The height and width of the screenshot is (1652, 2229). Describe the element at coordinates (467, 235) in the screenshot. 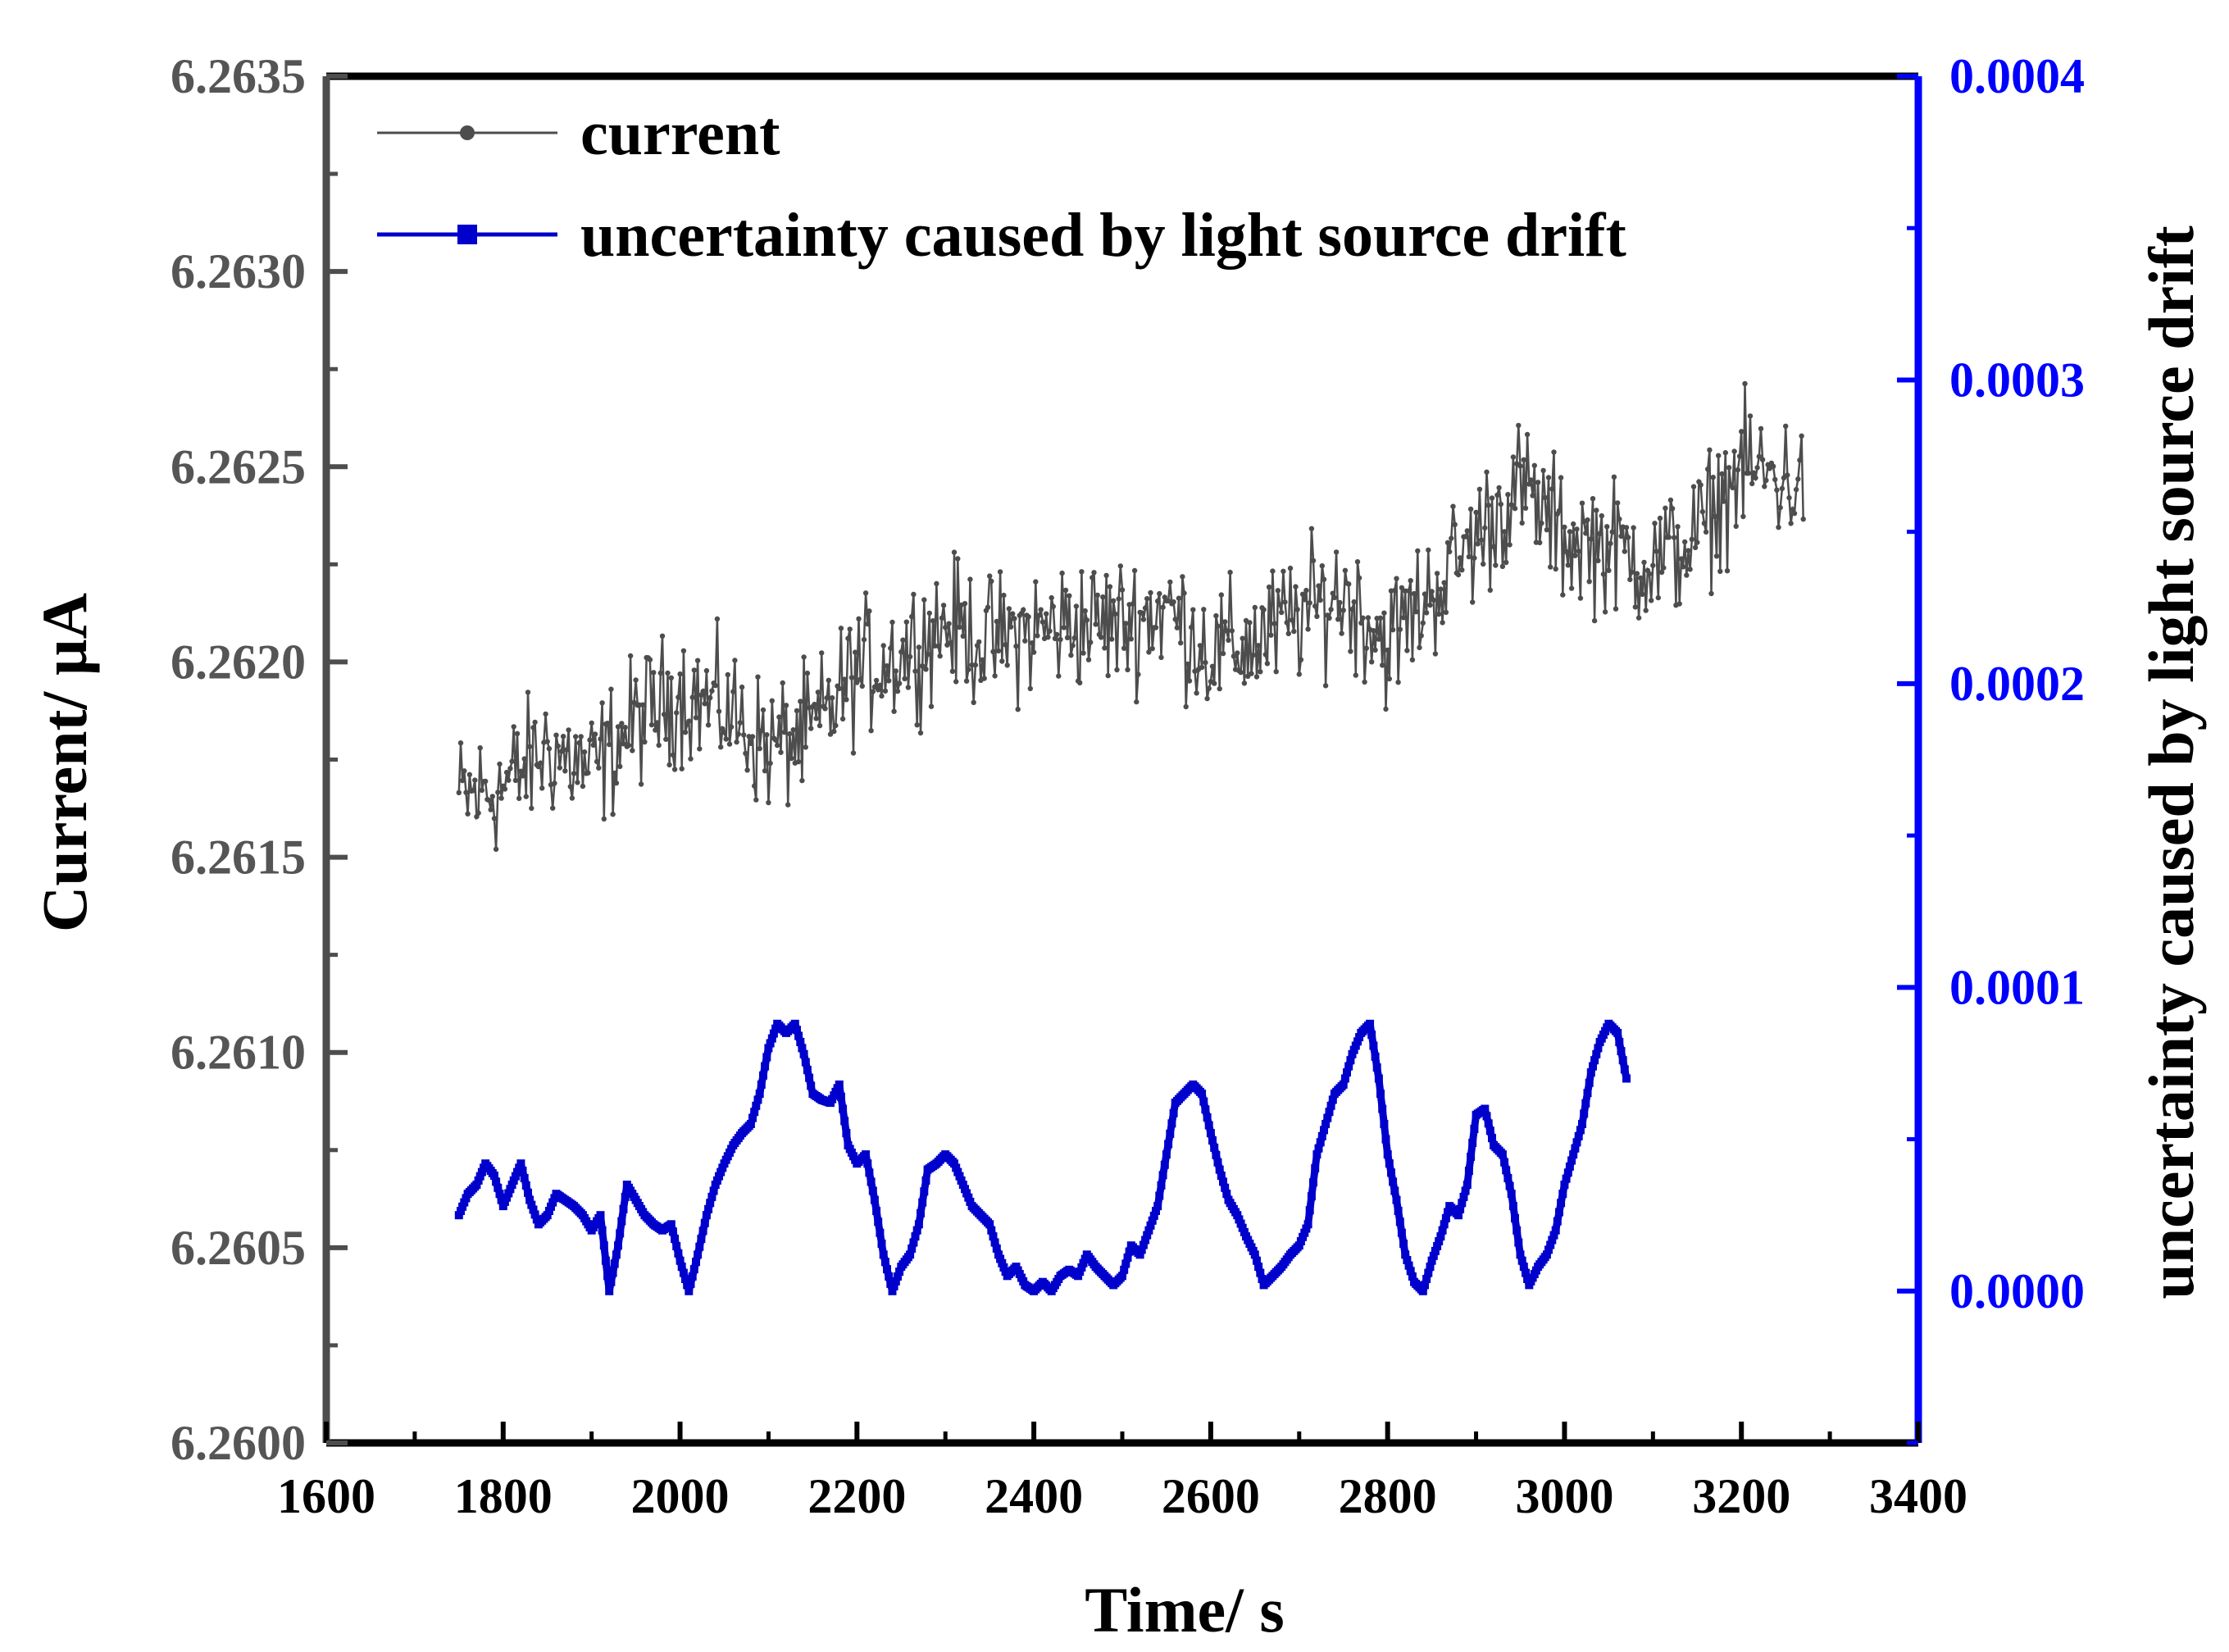

I see `legend-uncertainty-marker` at that location.